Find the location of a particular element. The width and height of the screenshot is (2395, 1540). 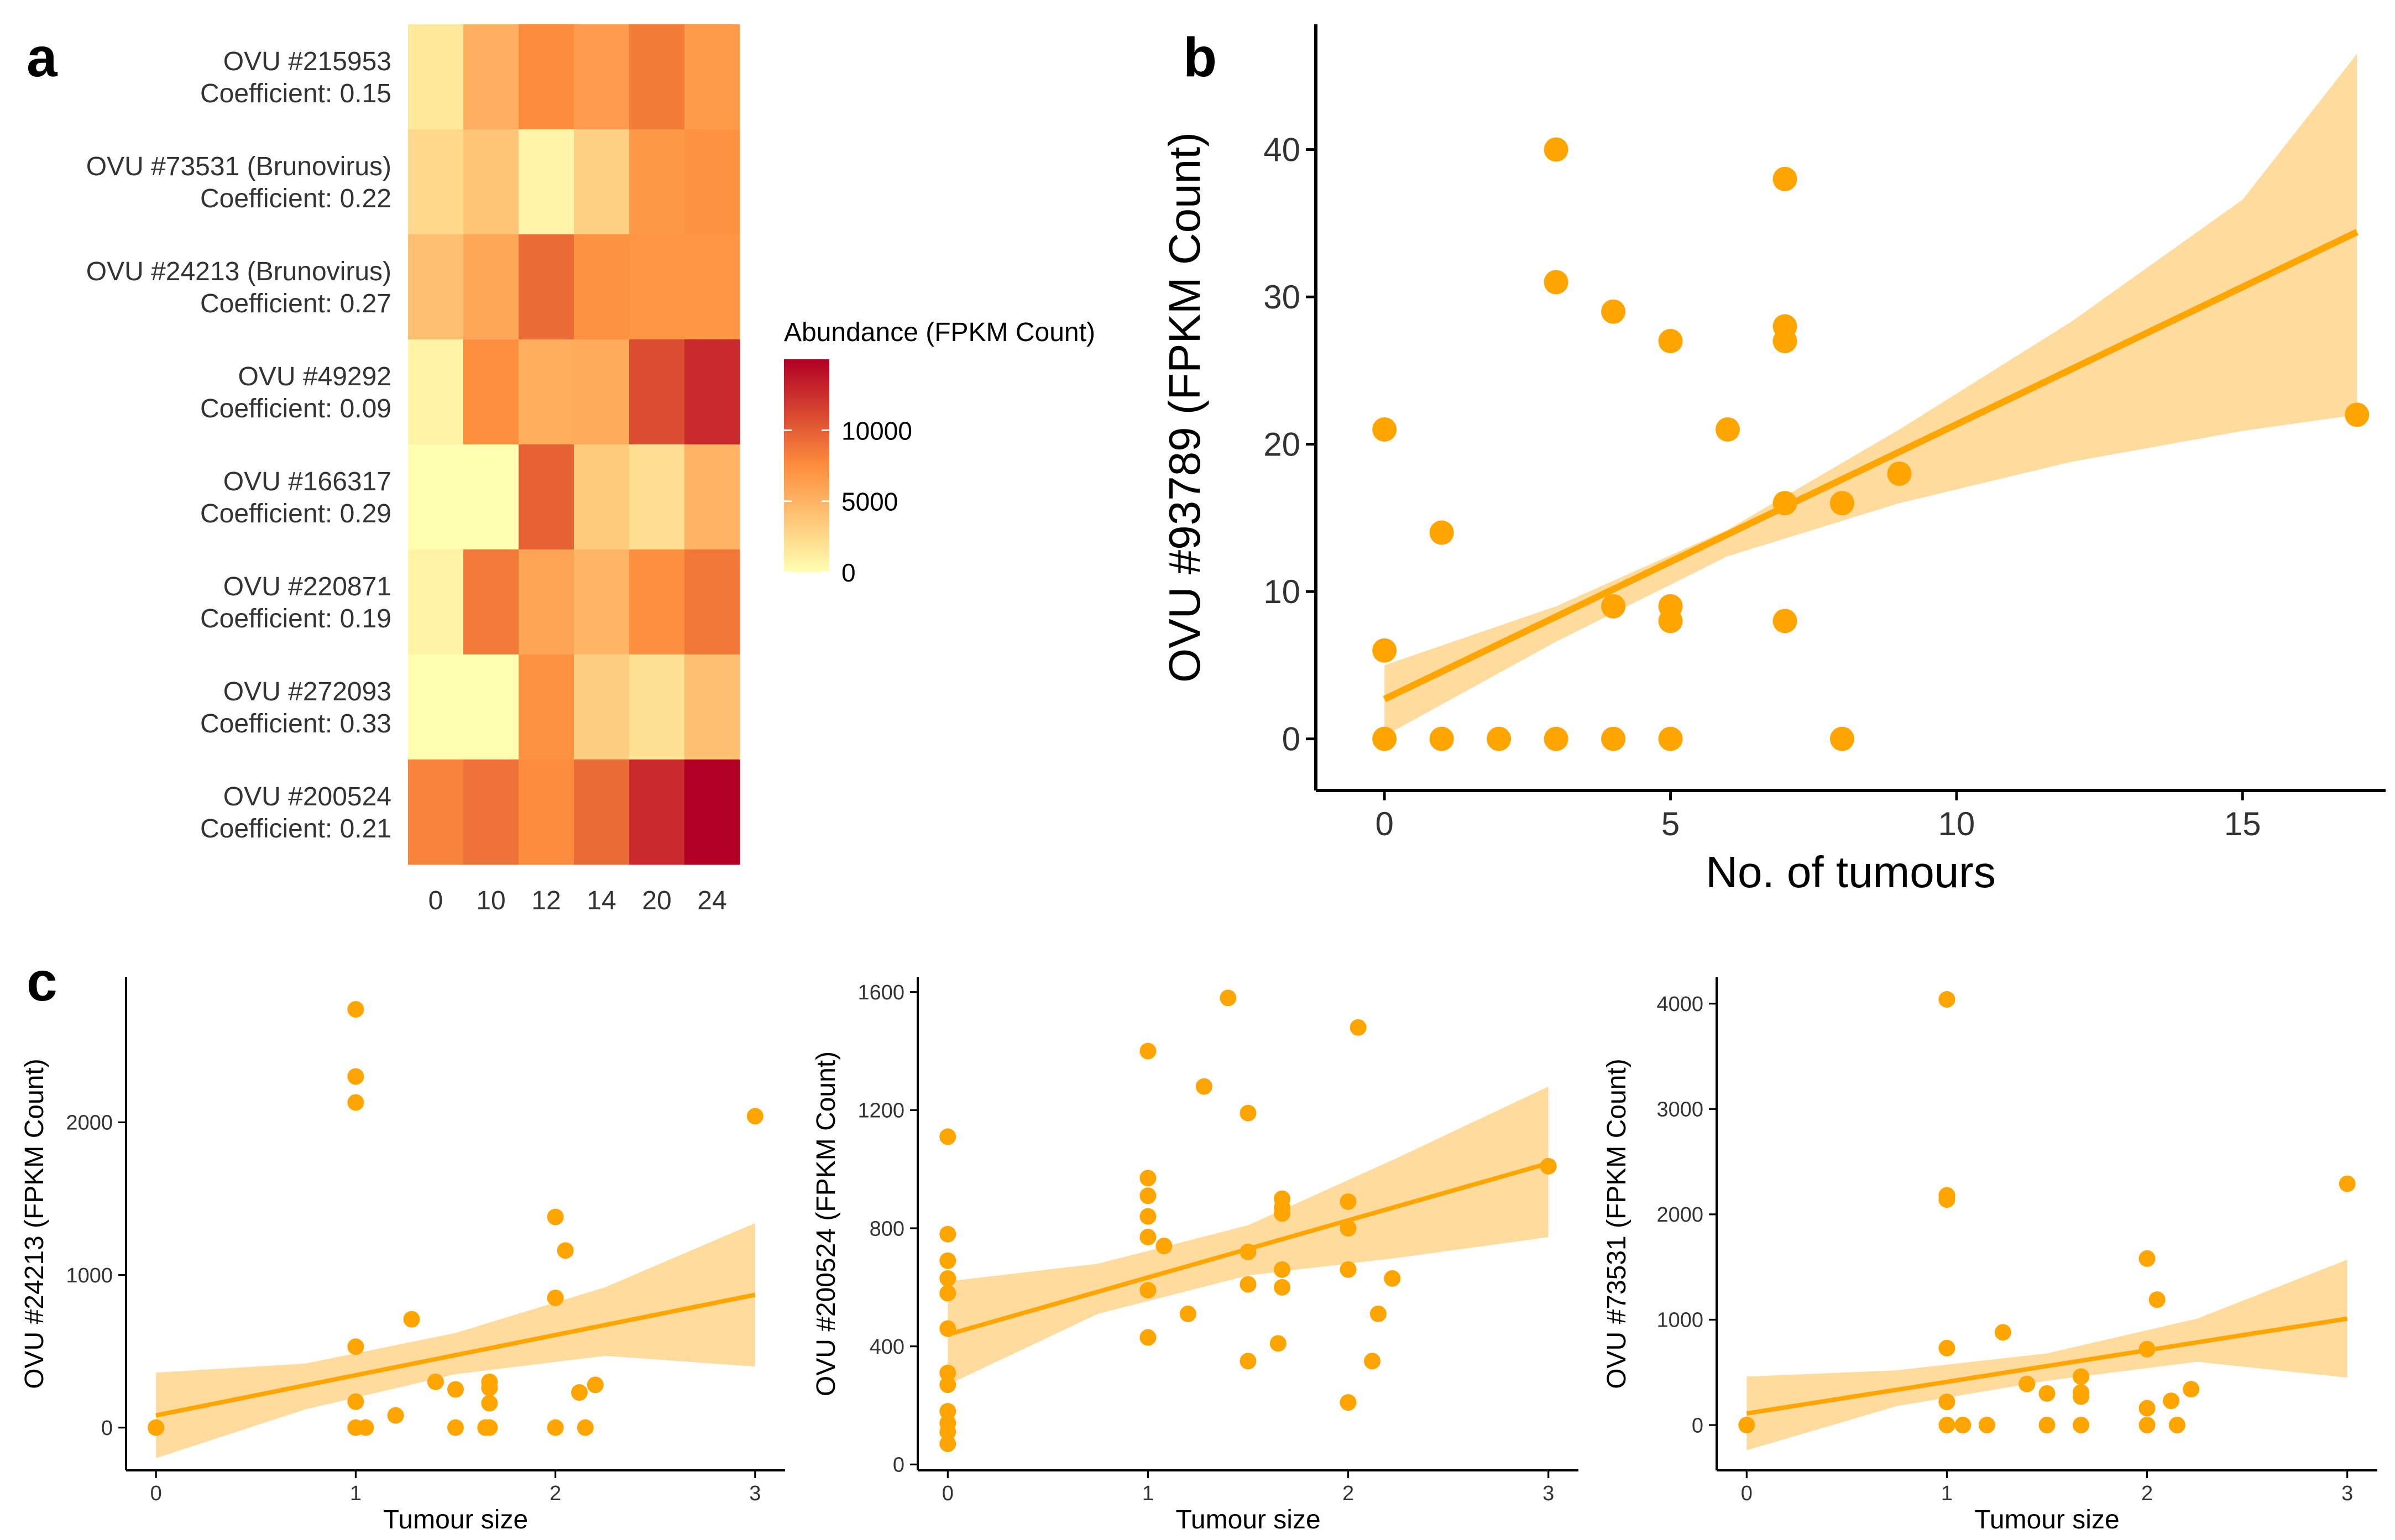

row-label-name: OVU #73531 (Brunovirus) is located at coordinates (238, 166).